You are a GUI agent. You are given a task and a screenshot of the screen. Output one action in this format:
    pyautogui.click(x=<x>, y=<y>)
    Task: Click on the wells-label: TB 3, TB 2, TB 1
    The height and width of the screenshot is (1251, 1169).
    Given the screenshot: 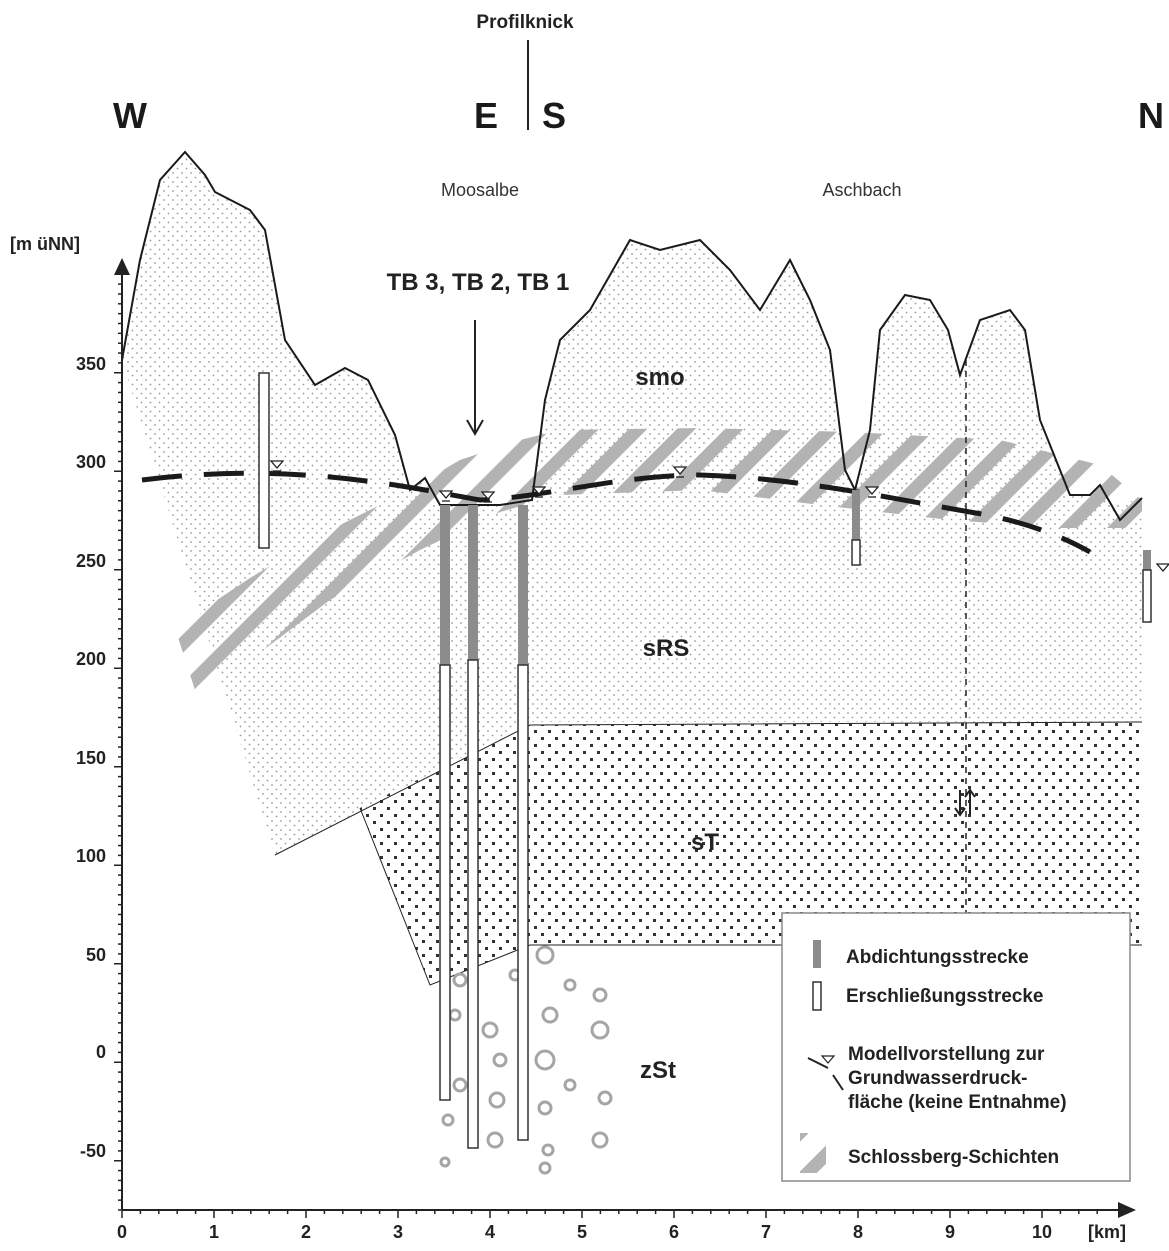 What is the action you would take?
    pyautogui.click(x=478, y=282)
    